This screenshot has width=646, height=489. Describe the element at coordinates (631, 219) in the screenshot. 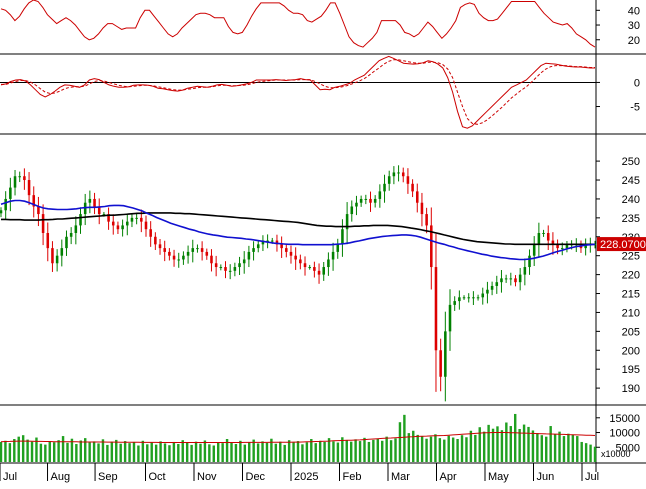

I see `price-tick-label: 235` at that location.